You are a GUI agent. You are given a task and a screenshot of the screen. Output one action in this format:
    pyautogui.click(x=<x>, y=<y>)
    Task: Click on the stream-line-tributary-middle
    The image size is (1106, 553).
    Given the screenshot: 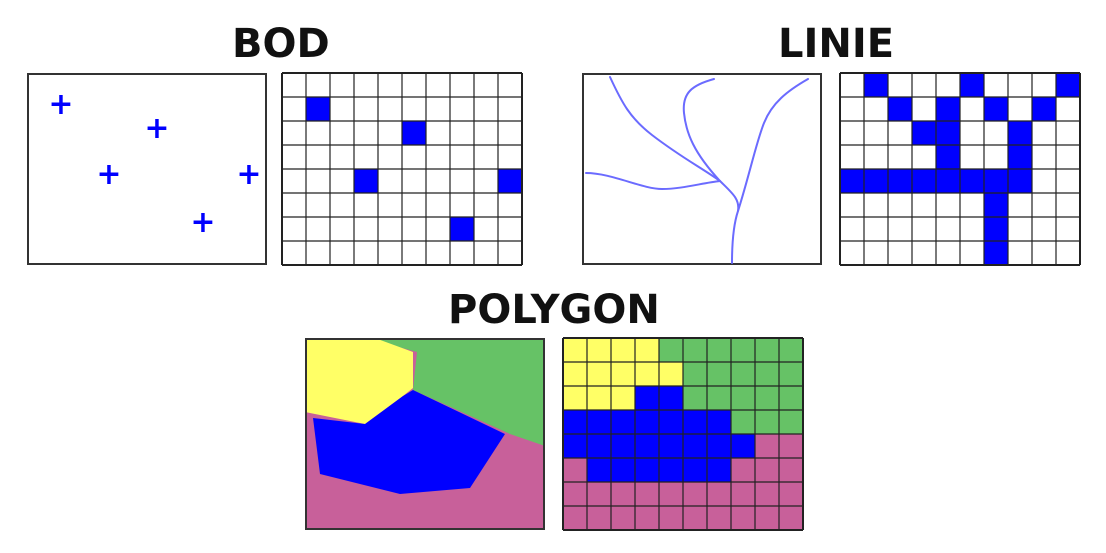 What is the action you would take?
    pyautogui.click(x=701, y=130)
    